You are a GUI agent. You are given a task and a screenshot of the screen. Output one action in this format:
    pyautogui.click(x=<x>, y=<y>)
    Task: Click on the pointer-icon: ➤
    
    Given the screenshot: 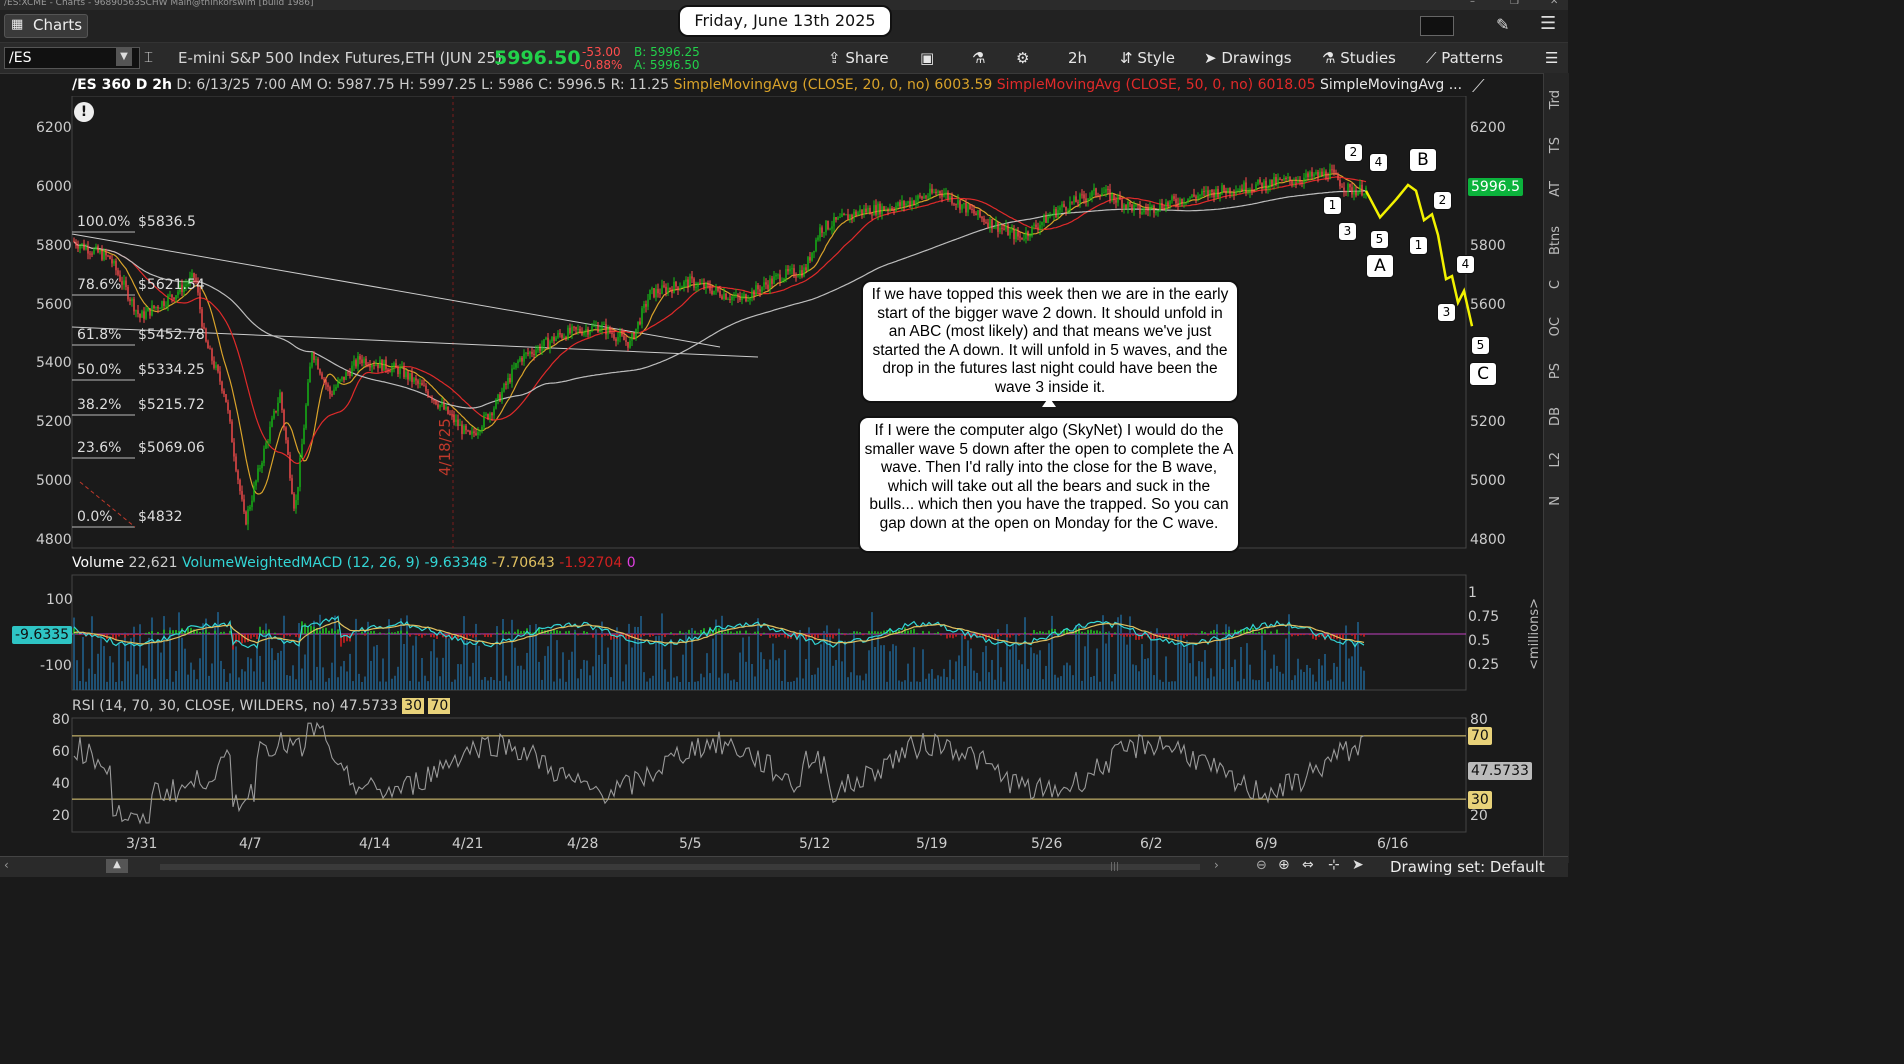 What is the action you would take?
    pyautogui.click(x=1358, y=865)
    